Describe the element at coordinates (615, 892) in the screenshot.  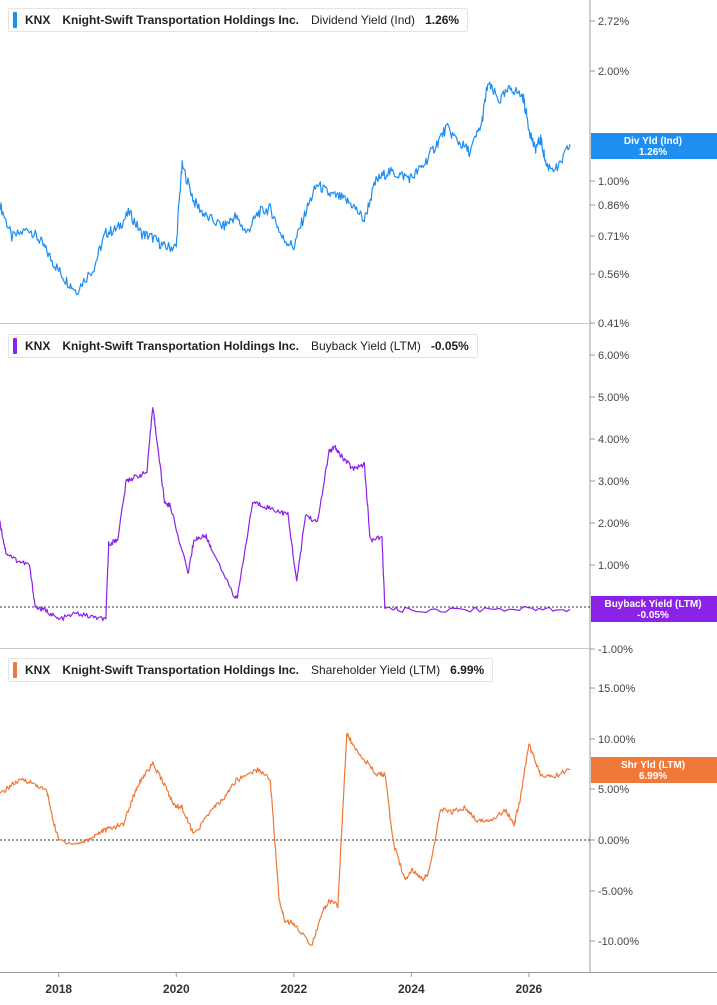
I see `y-tick-label: -5.00%` at that location.